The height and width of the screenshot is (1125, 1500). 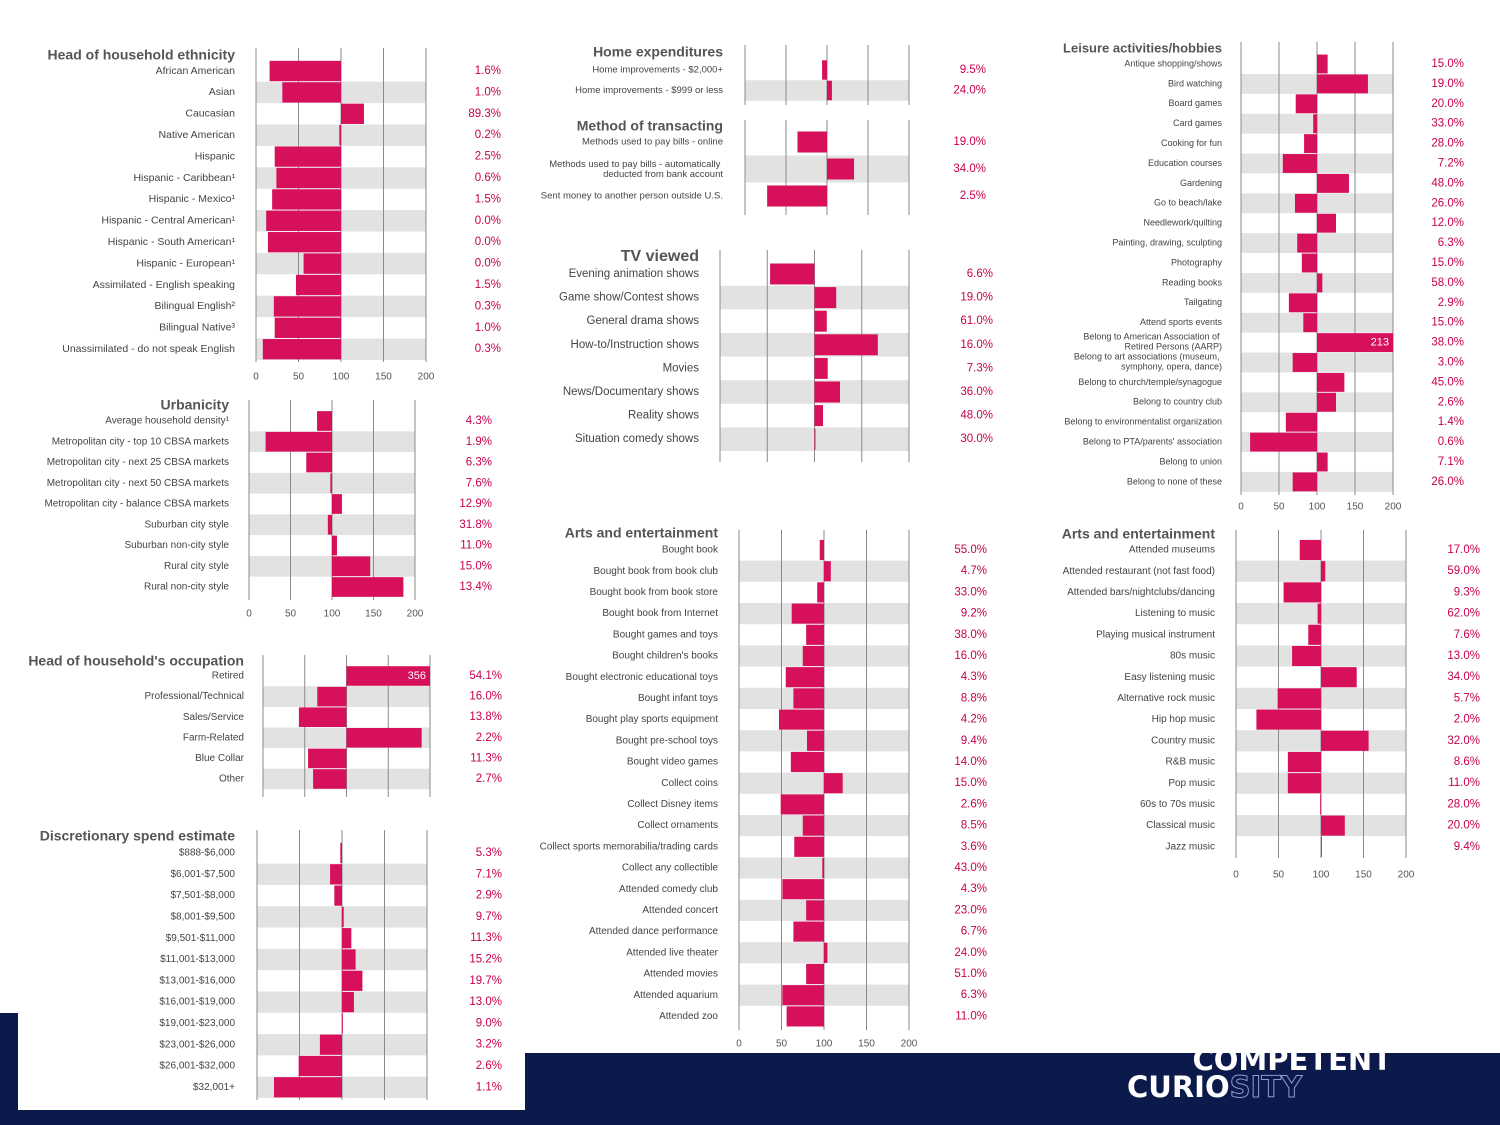 I want to click on percent-label: 2.6%, so click(x=489, y=1066).